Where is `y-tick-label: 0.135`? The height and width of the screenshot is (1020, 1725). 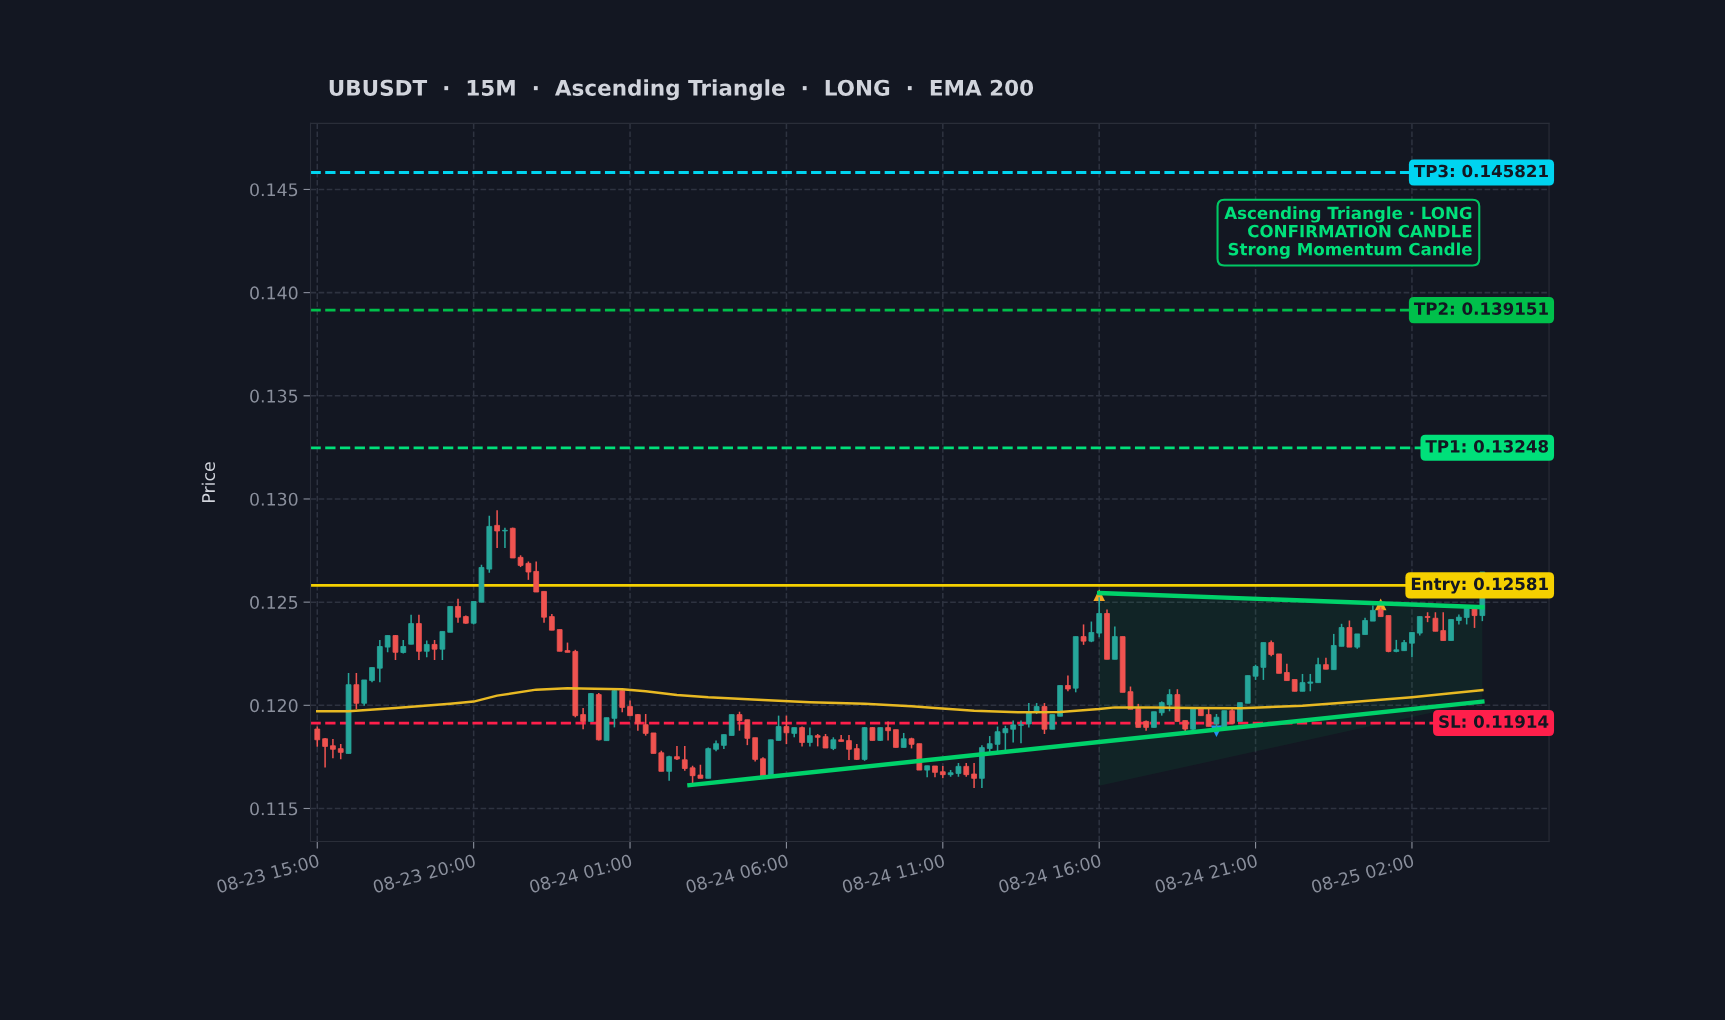
y-tick-label: 0.135 is located at coordinates (274, 396).